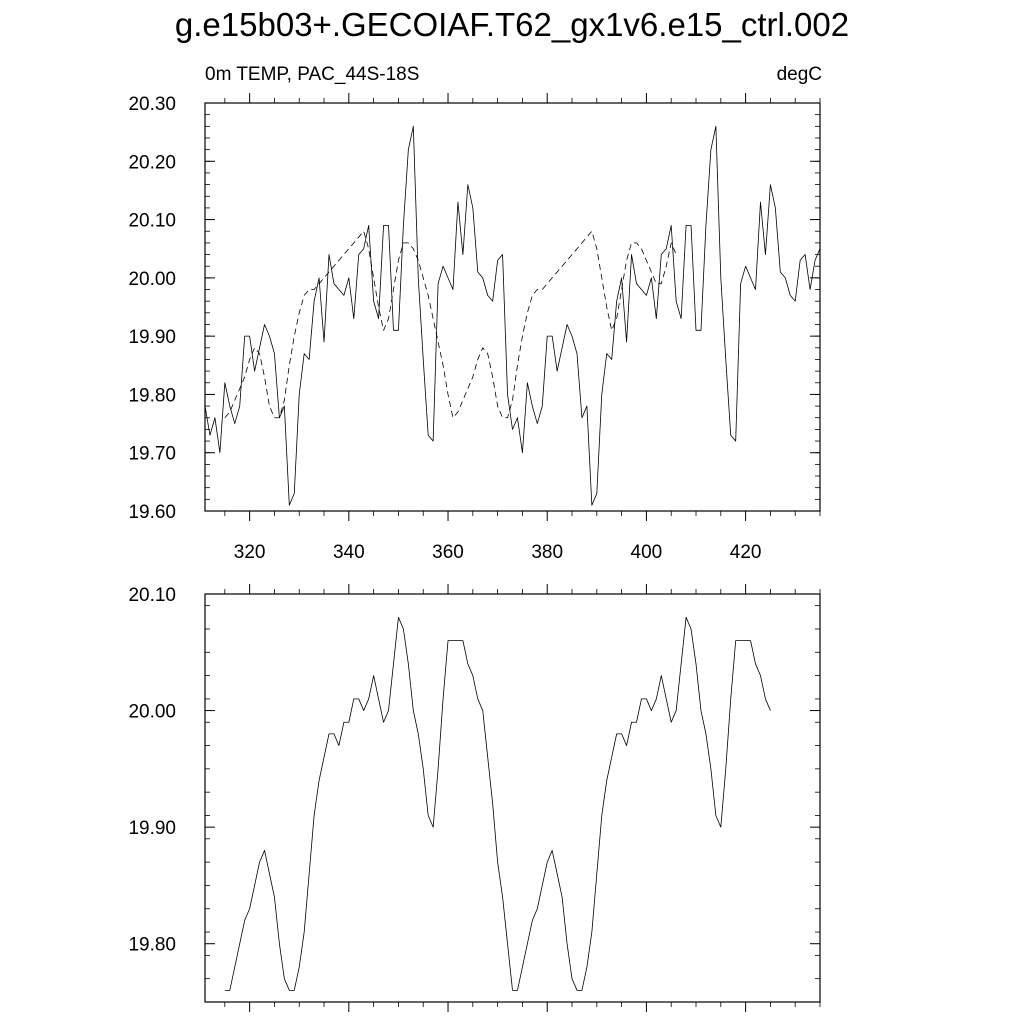 This screenshot has height=1024, width=1024. Describe the element at coordinates (152, 512) in the screenshot. I see `y-tick-label: 19.60` at that location.